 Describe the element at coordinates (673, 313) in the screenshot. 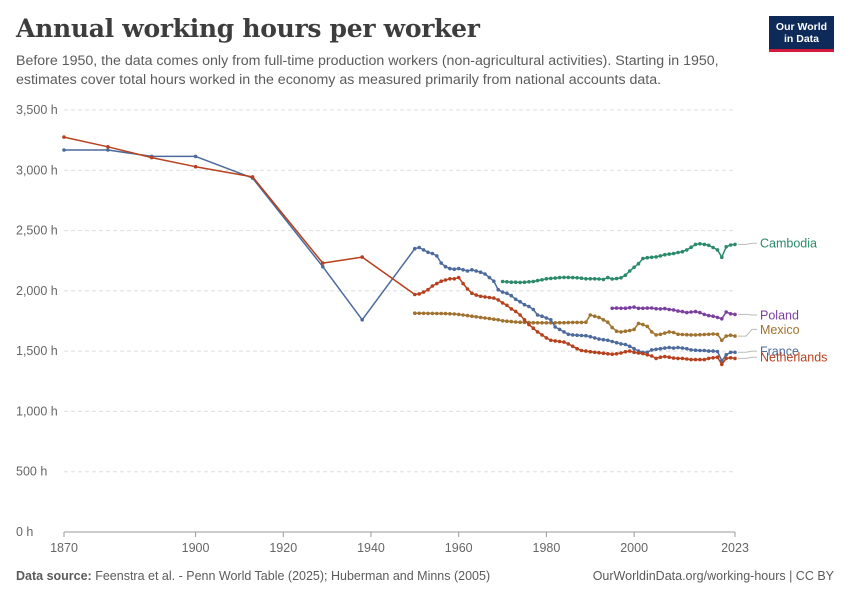

I see `series-poland` at that location.